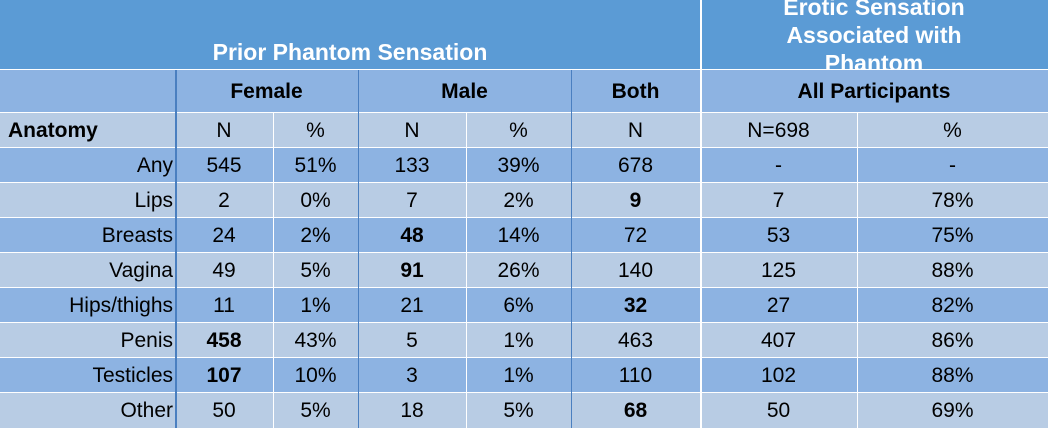 The image size is (1048, 428). I want to click on col-header-anatomy: Anatomy, so click(87, 130).